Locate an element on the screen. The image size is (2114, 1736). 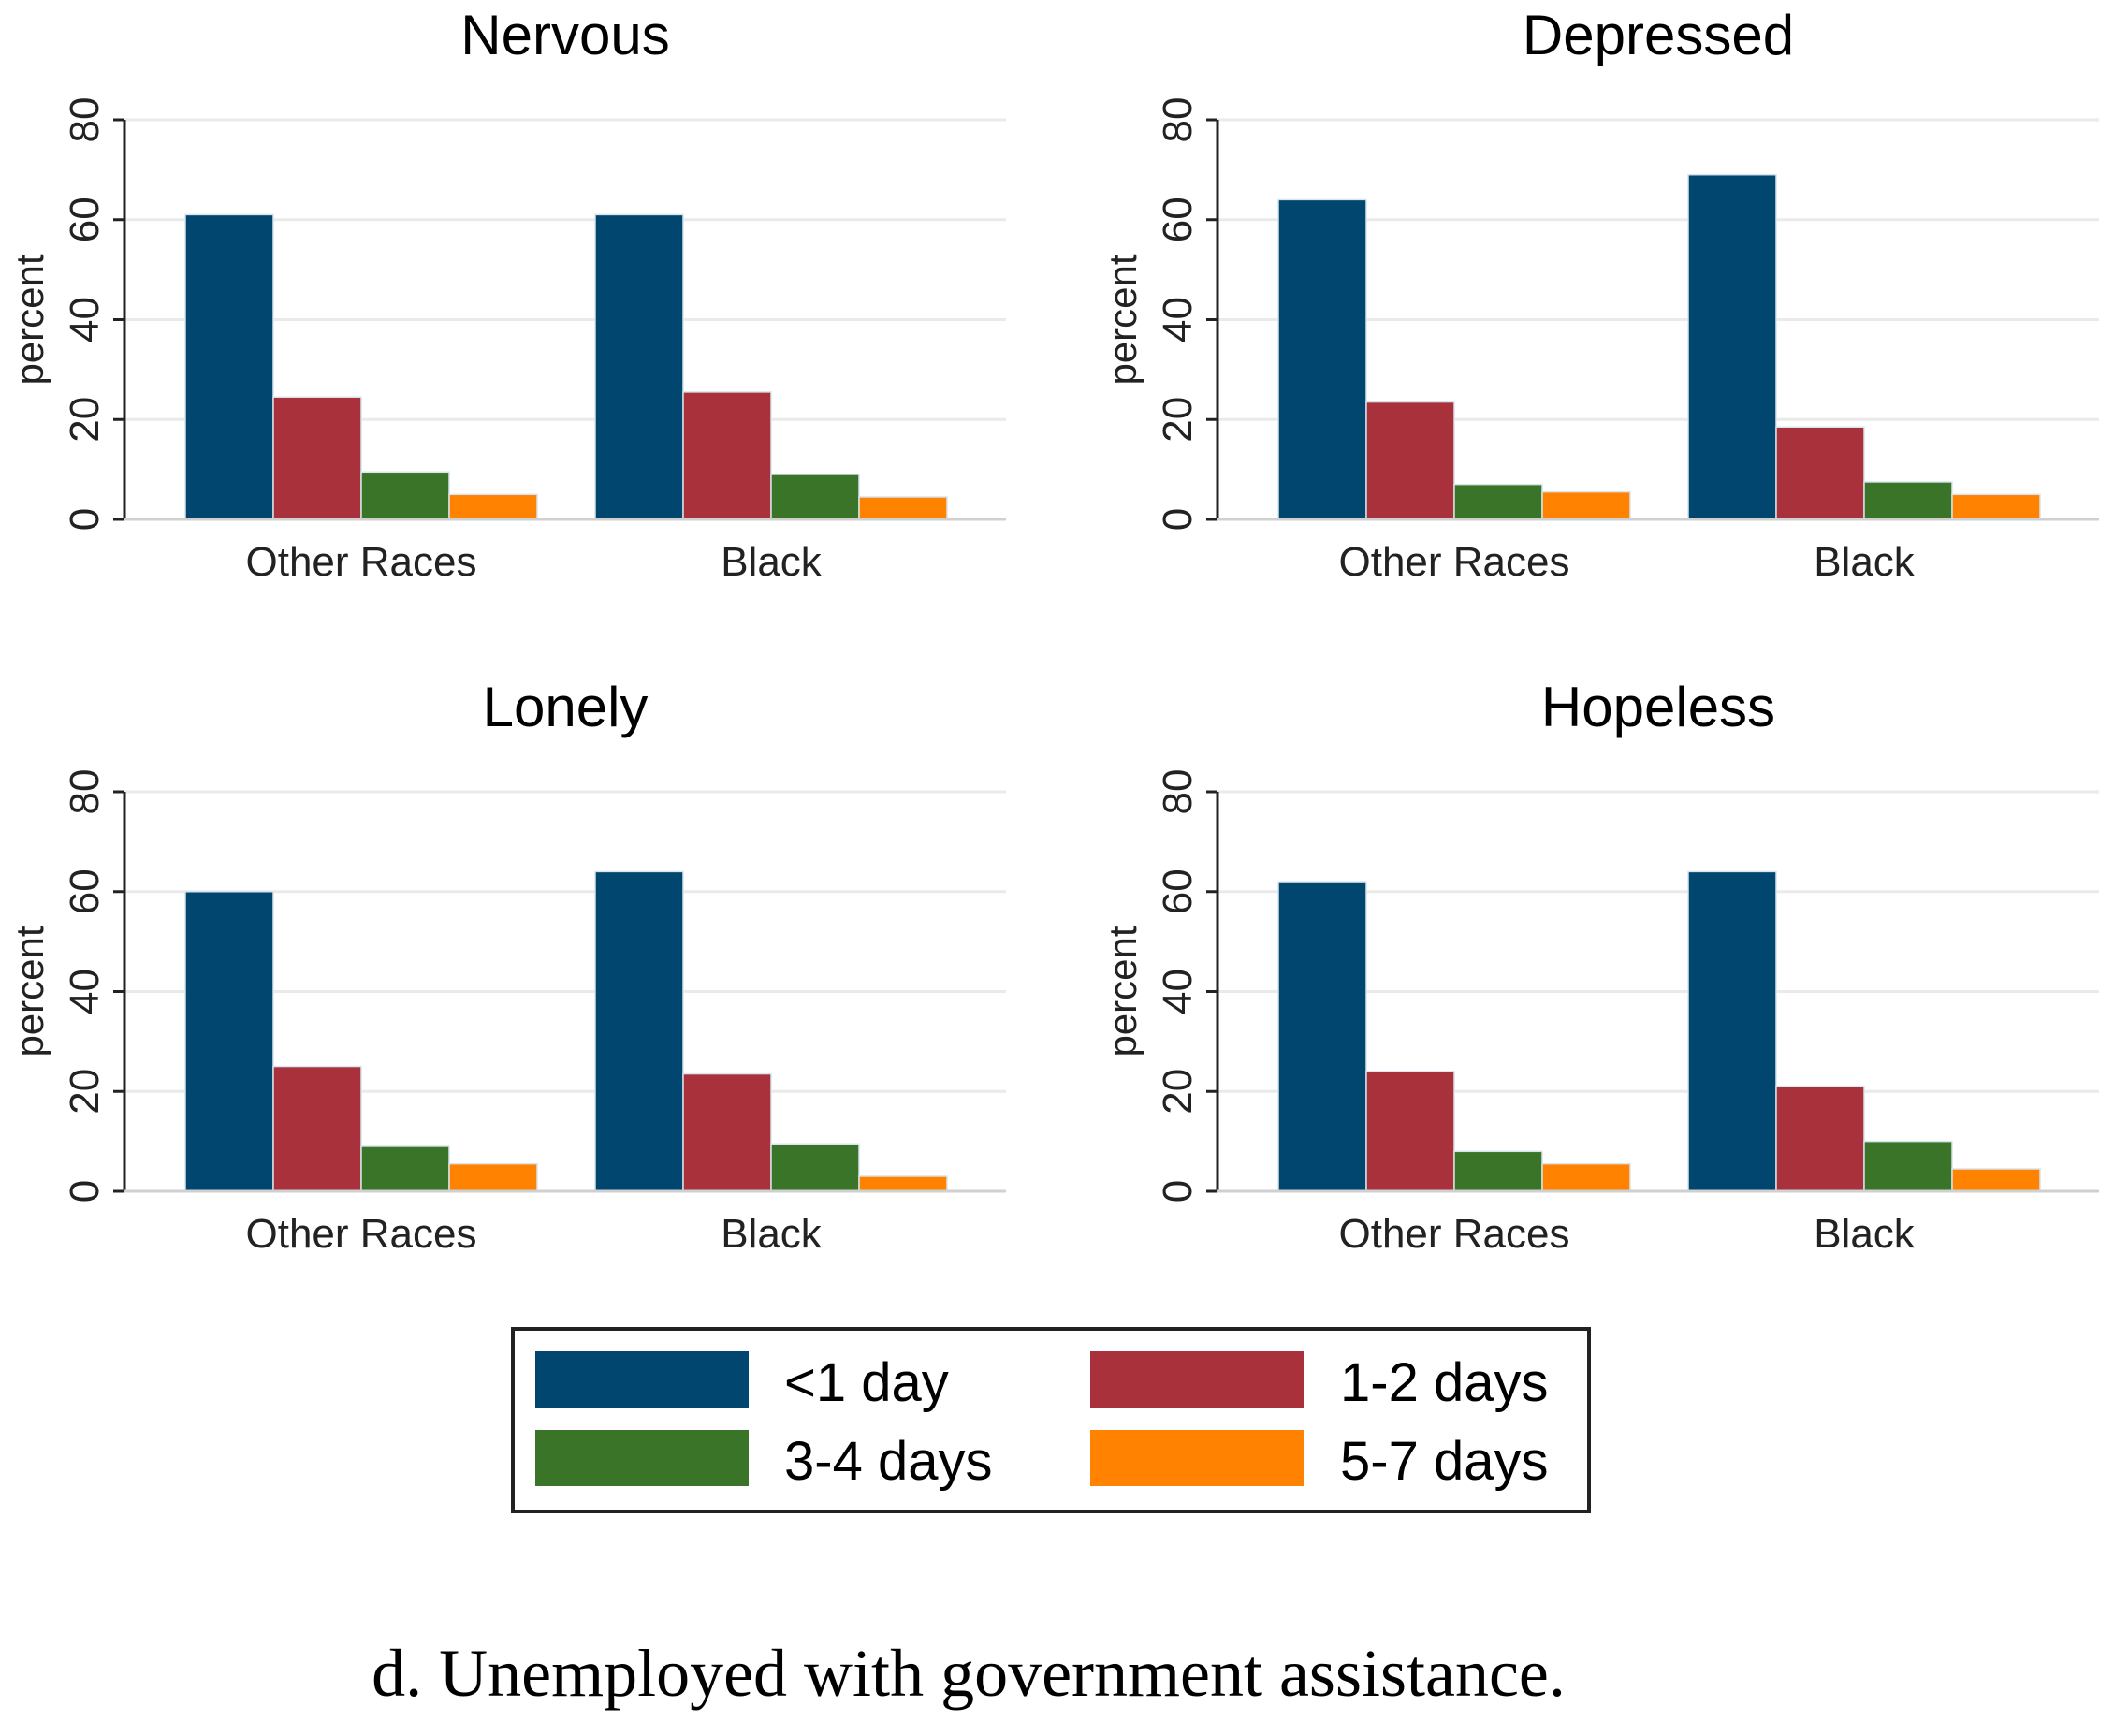
legend: <1 day 1-2 days 3-4 days 5-7 days is located at coordinates (1051, 1420).